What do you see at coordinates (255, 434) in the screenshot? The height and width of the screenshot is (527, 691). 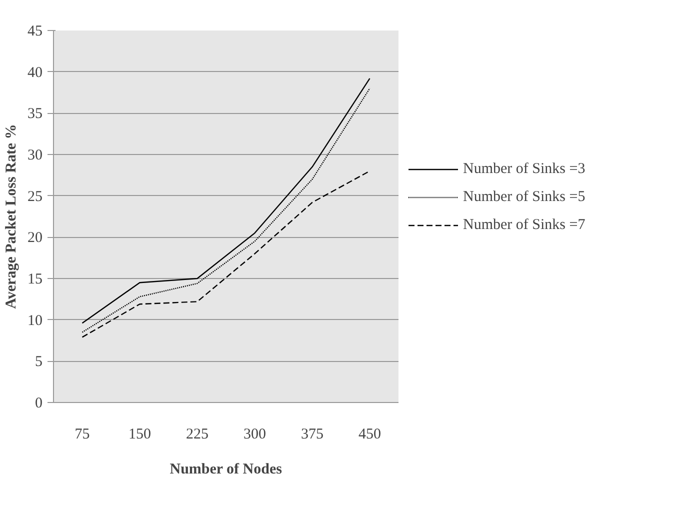 I see `x-tick-label: 300` at bounding box center [255, 434].